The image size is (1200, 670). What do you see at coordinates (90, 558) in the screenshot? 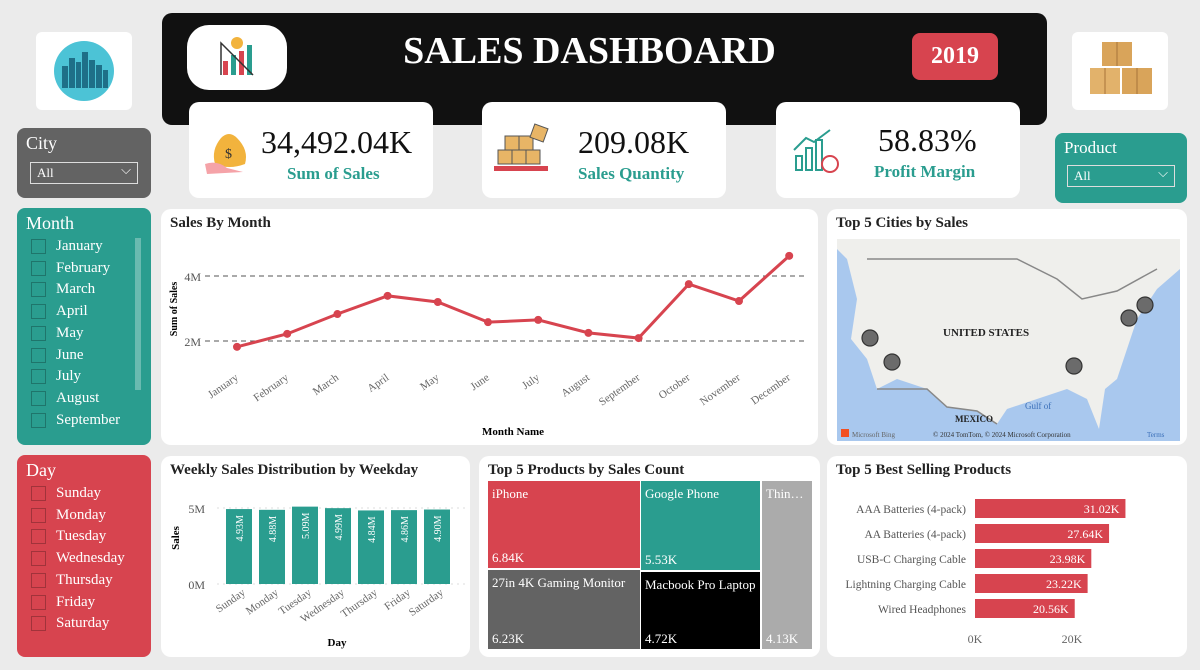
I see `option-label: Wednesday` at bounding box center [90, 558].